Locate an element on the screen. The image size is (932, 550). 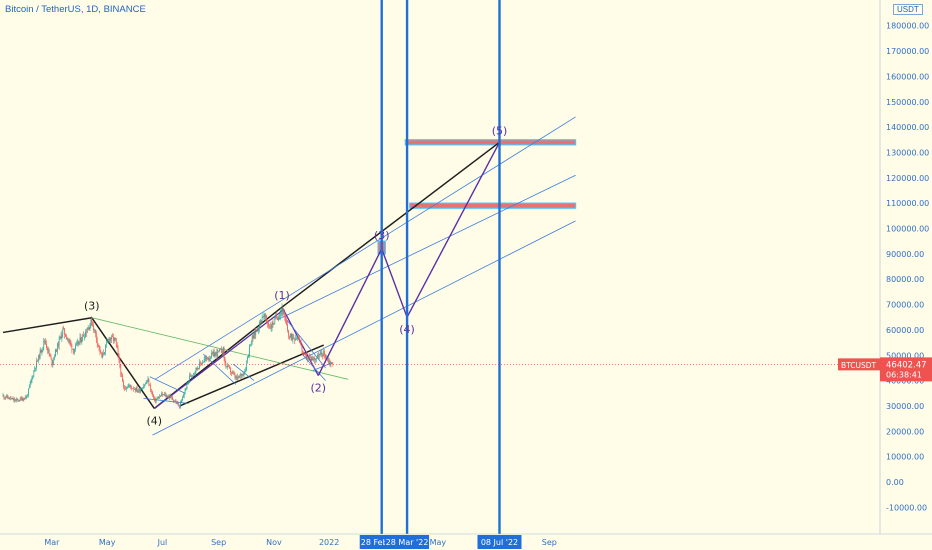
marker-date-tag is located at coordinates (499, 542).